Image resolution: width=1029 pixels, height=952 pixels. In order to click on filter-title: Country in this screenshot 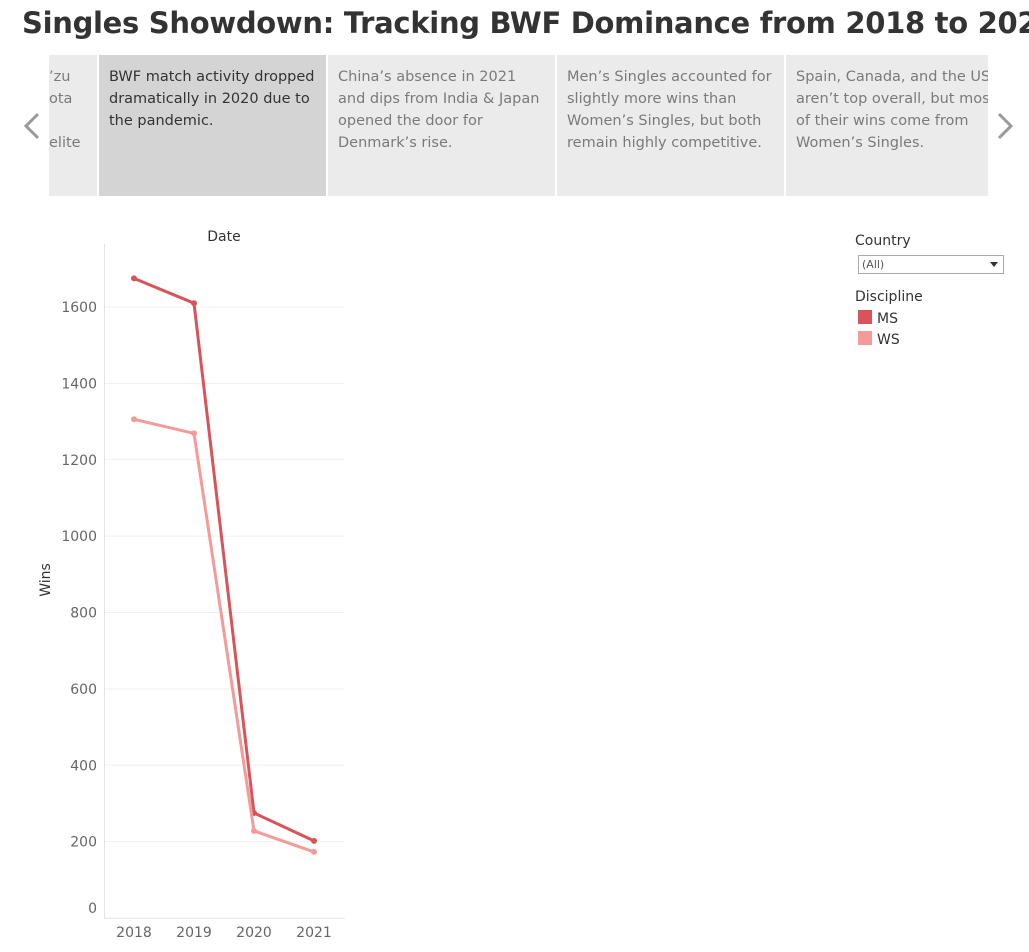, I will do `click(883, 241)`.